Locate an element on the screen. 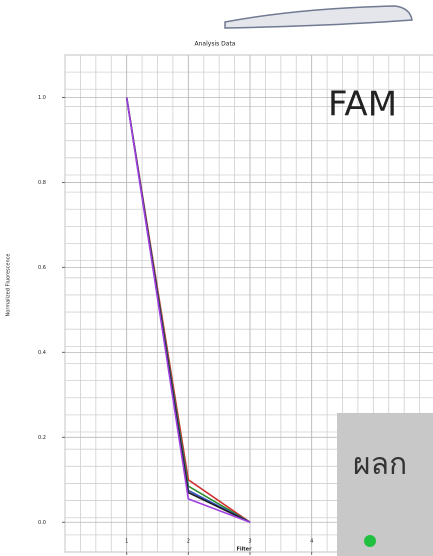  y-tick-label: 0.6 is located at coordinates (42, 268).